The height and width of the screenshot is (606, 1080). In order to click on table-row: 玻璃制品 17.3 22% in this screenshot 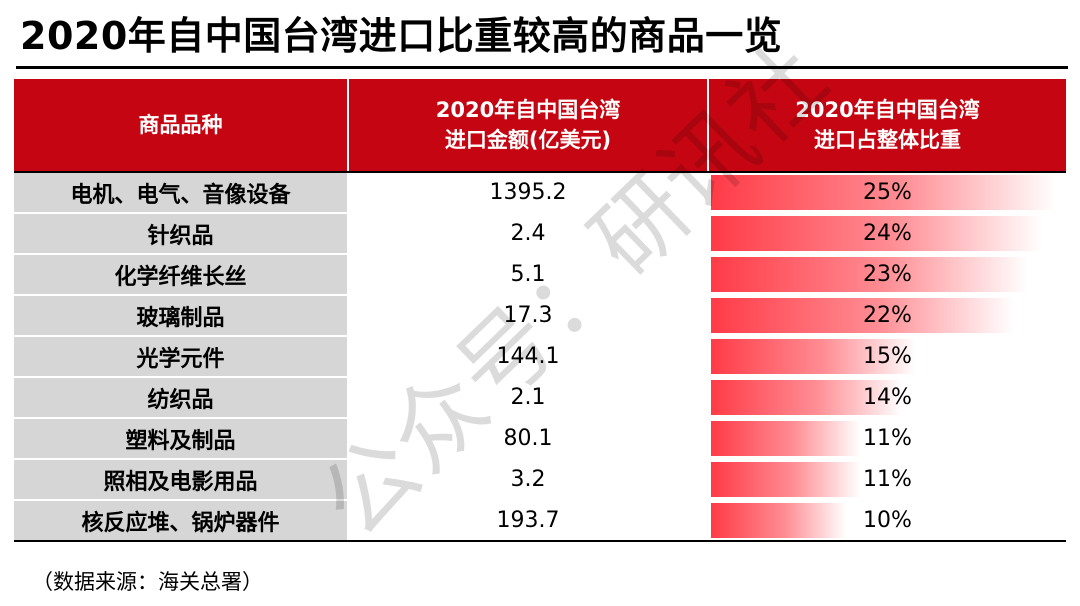, I will do `click(540, 316)`.